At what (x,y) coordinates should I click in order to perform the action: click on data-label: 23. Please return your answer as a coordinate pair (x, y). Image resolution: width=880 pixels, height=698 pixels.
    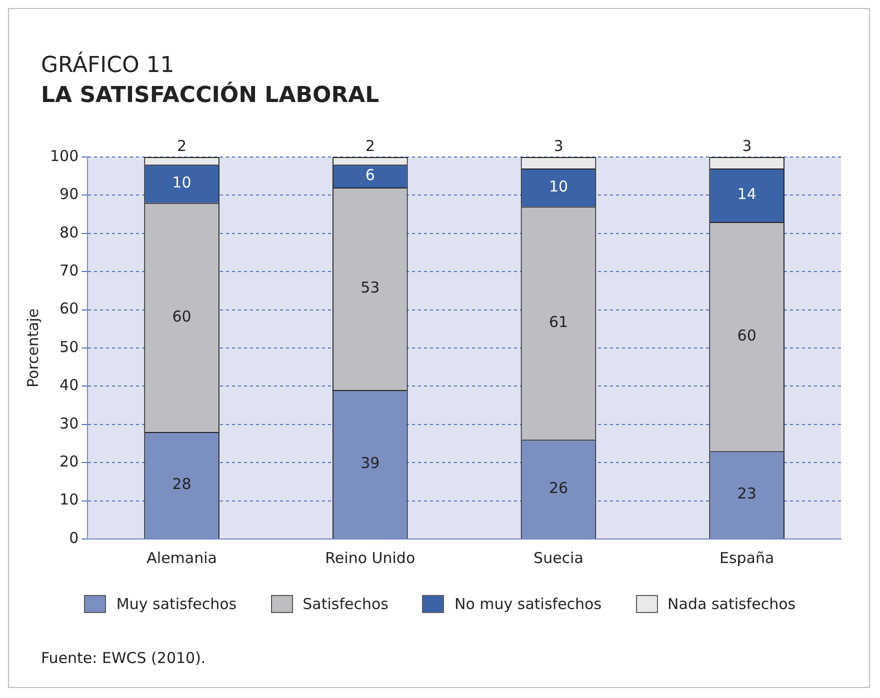
    Looking at the image, I should click on (746, 493).